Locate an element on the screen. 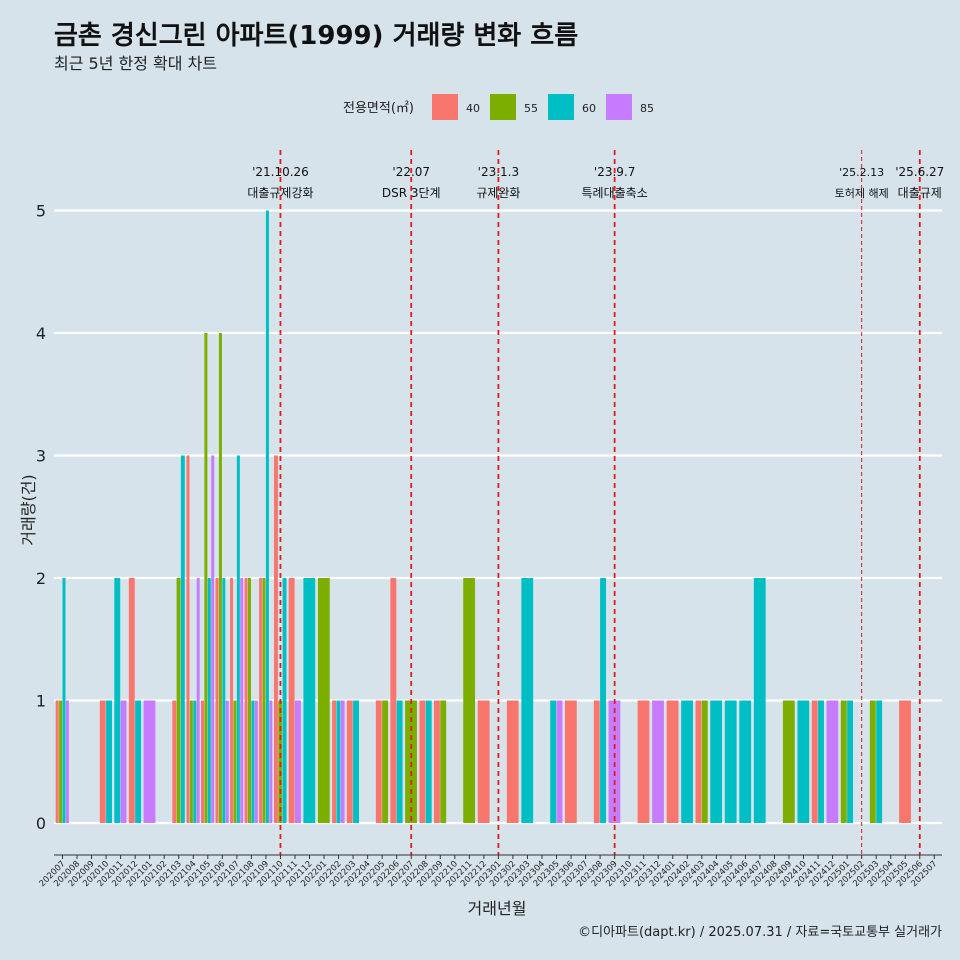 This screenshot has width=960, height=960. chart-title: 금촌 경신그린 아파트(1999) 거래량 변화 흐름 is located at coordinates (316, 36).